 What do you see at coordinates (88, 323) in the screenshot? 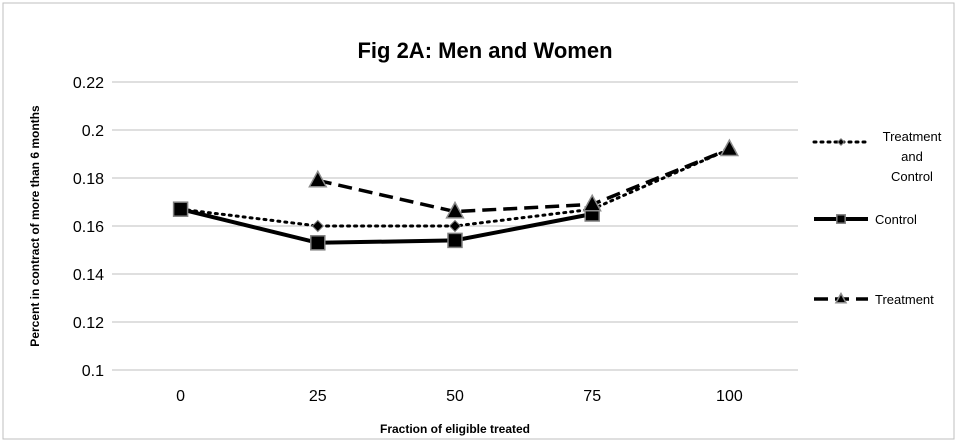
I see `y-tick-label: 0.12` at bounding box center [88, 323].